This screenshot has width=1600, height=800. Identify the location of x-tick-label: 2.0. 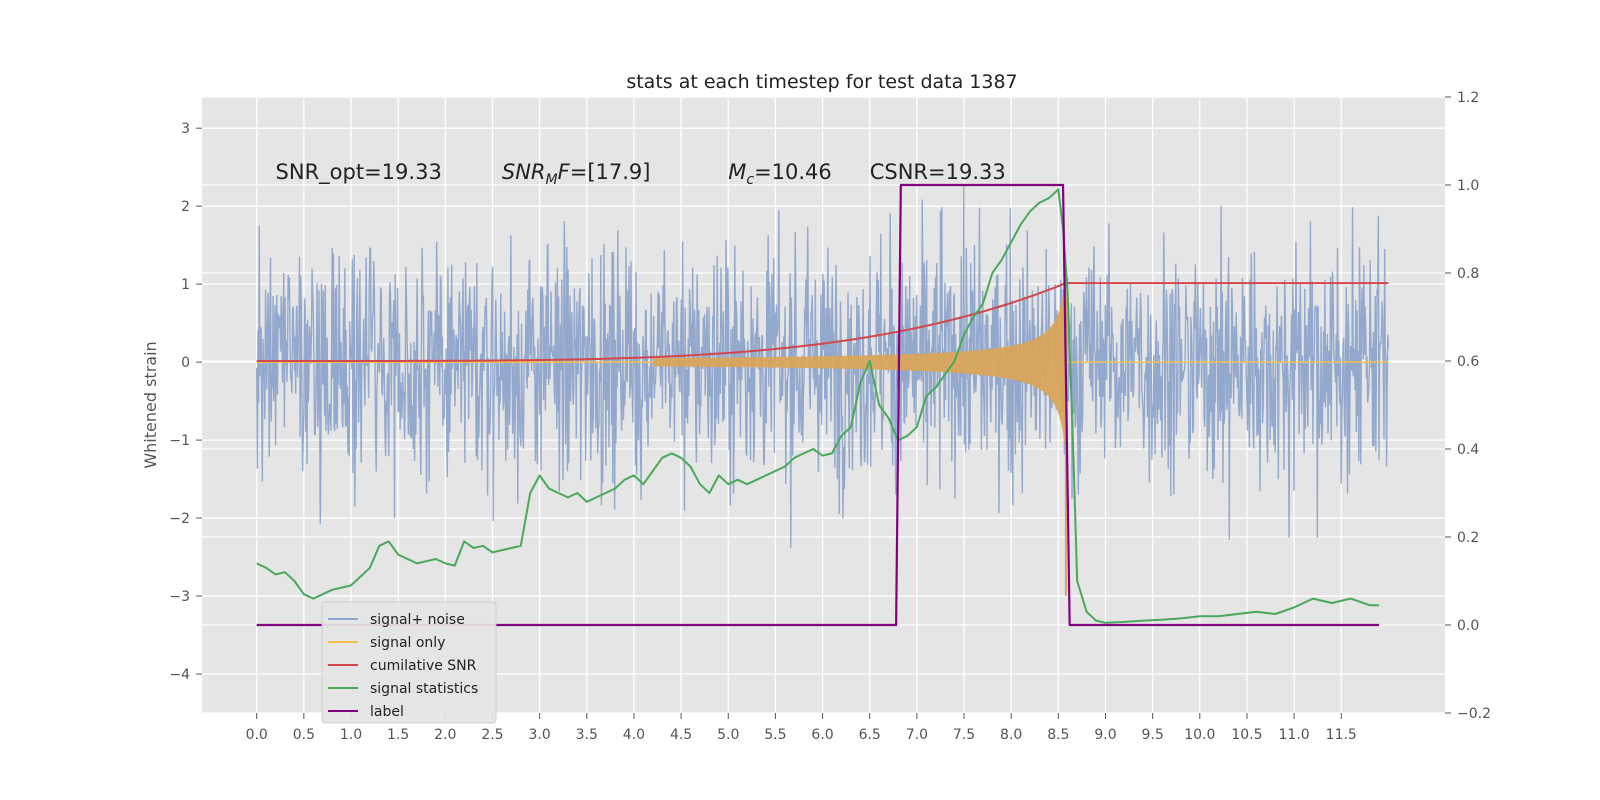
(445, 735).